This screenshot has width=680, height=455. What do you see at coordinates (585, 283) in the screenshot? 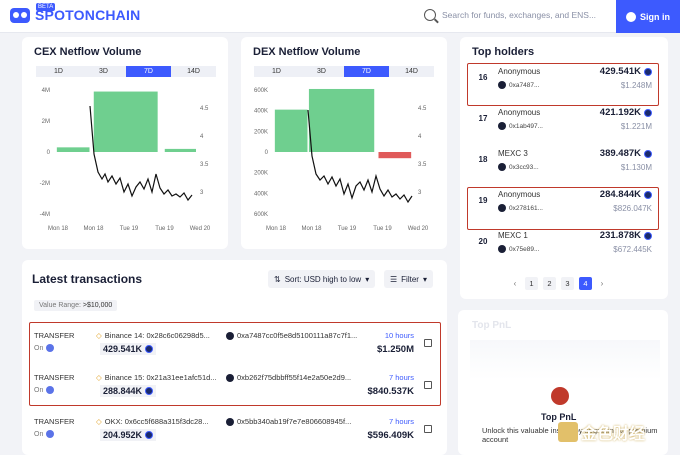
I see `page-4: 4` at bounding box center [585, 283].